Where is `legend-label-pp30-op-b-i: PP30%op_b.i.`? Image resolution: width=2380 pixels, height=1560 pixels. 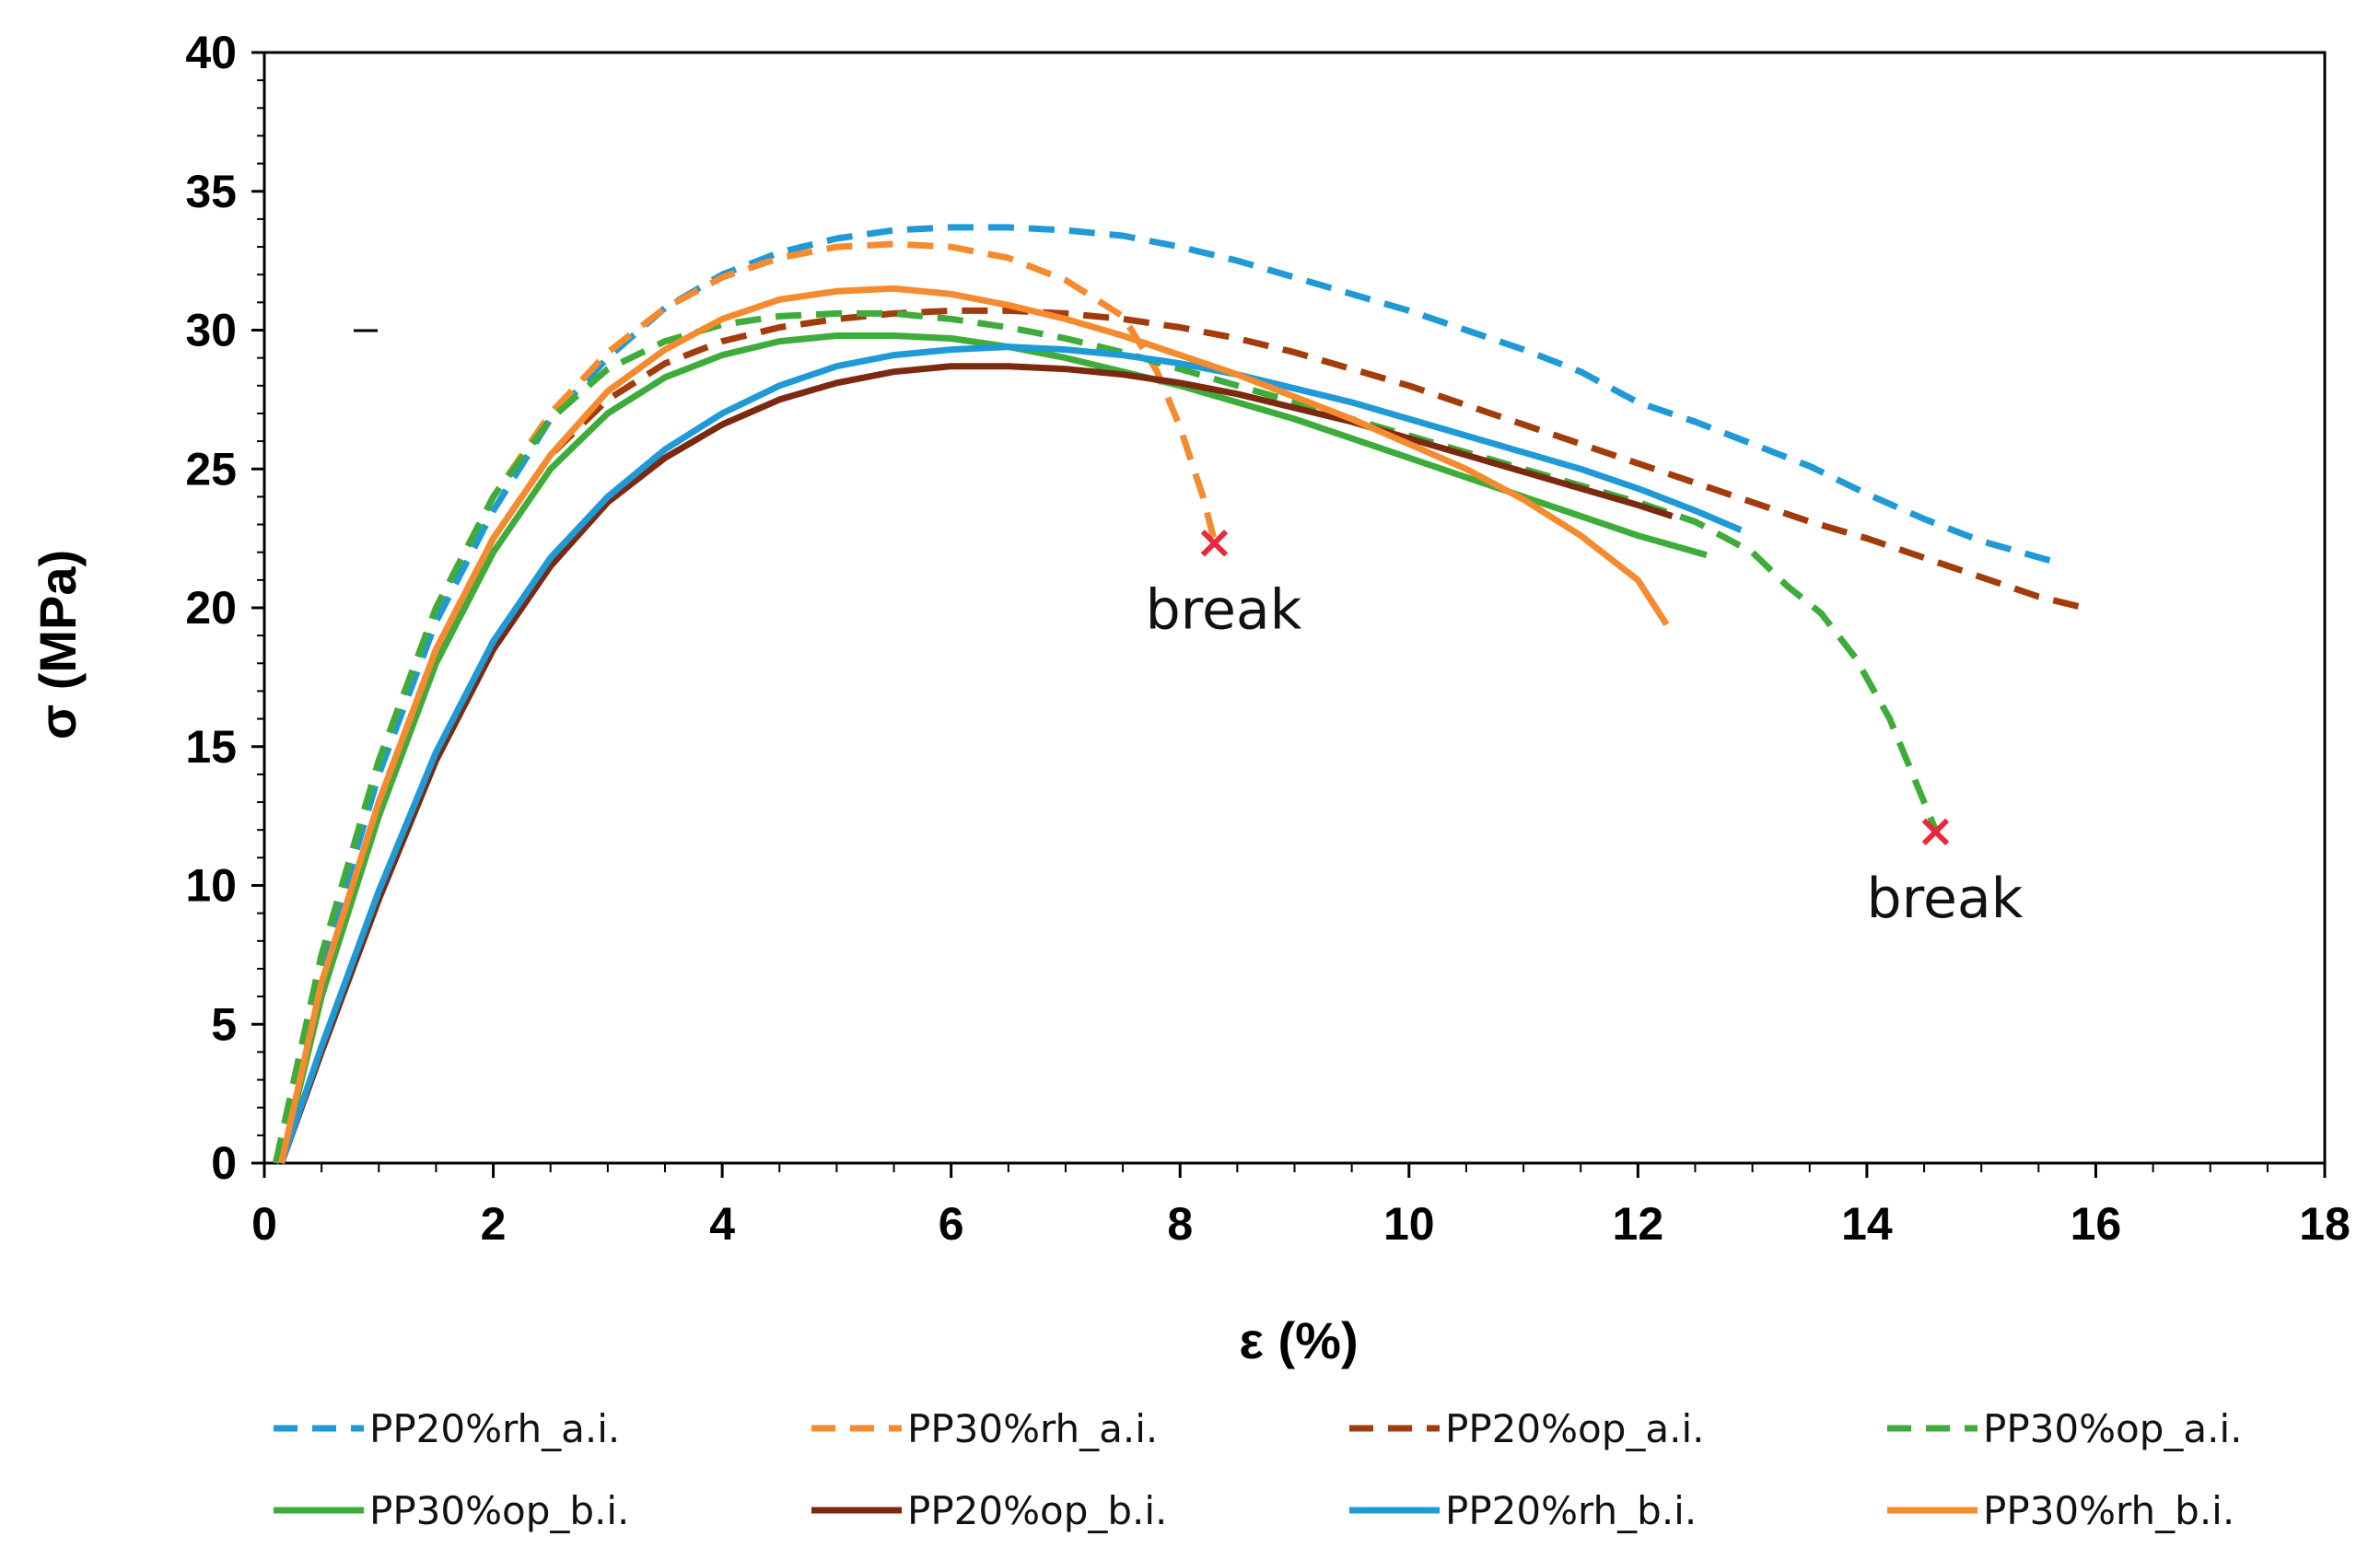
legend-label-pp30-op-b-i: PP30%op_b.i. is located at coordinates (499, 1510).